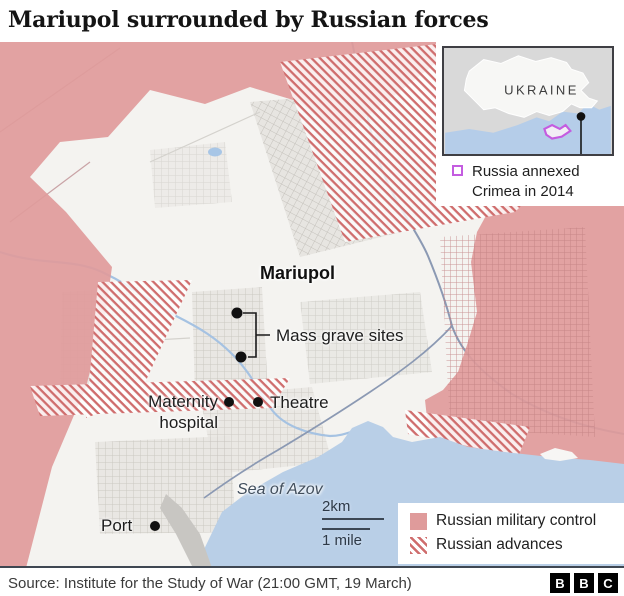  Describe the element at coordinates (581, 116) in the screenshot. I see `inset-mariupol-dot` at that location.